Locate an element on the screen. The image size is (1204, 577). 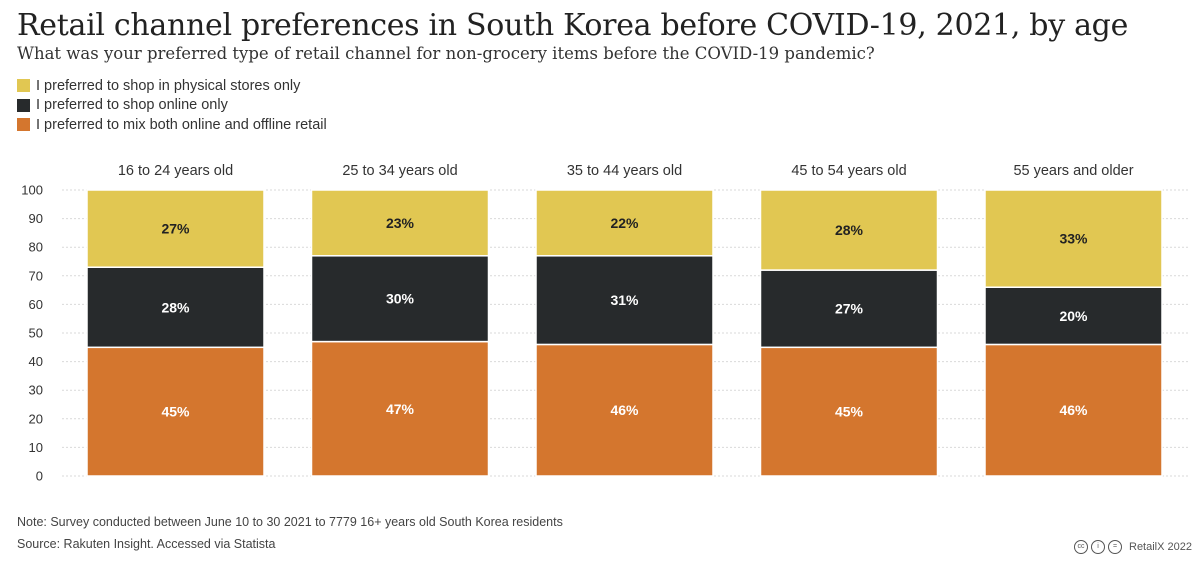
credit-label: RetailX 2022 is located at coordinates (1160, 547).